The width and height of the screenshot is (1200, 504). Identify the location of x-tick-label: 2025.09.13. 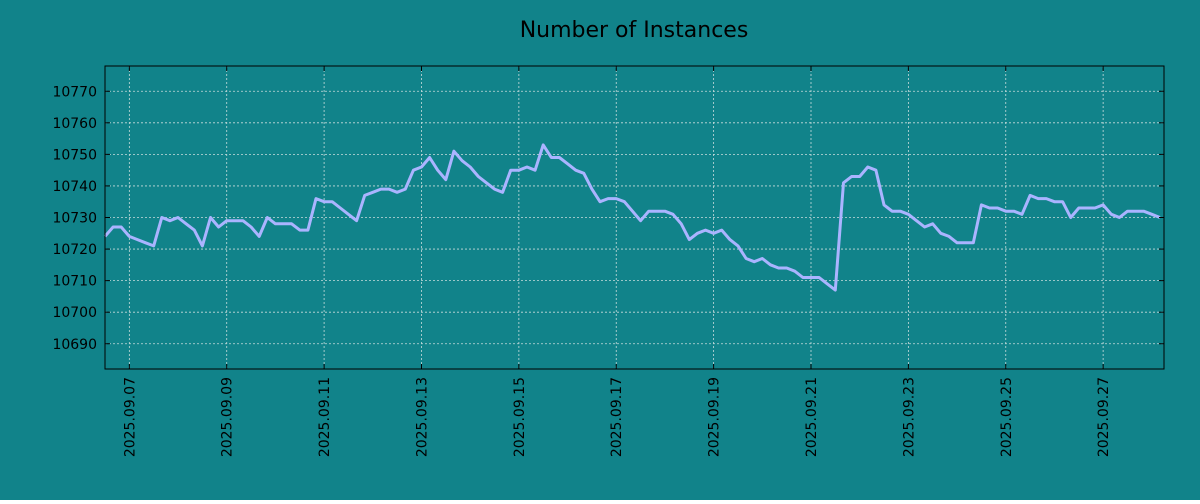
(422, 417).